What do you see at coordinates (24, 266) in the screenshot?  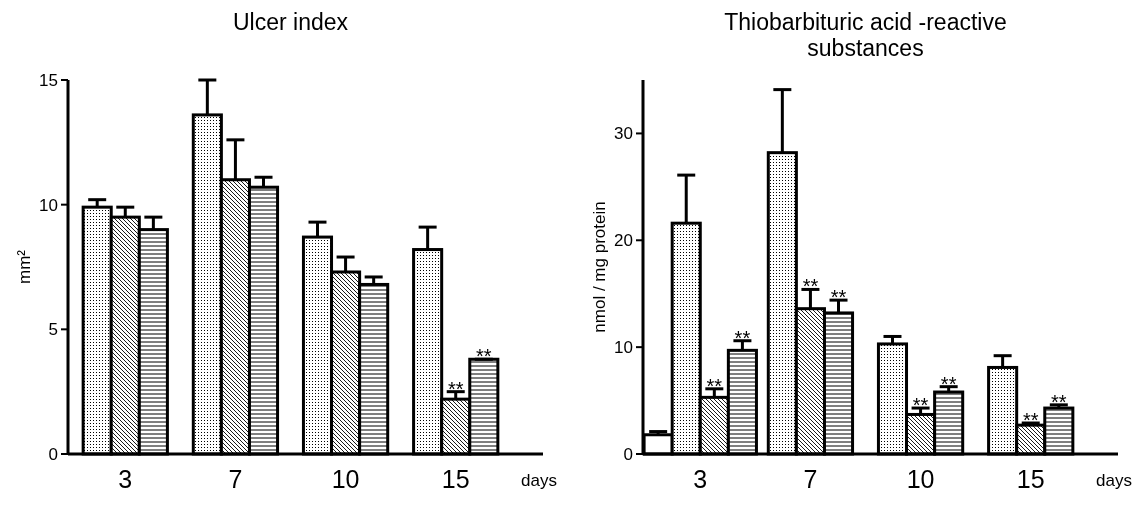 I see `y-axis-title: mm²` at bounding box center [24, 266].